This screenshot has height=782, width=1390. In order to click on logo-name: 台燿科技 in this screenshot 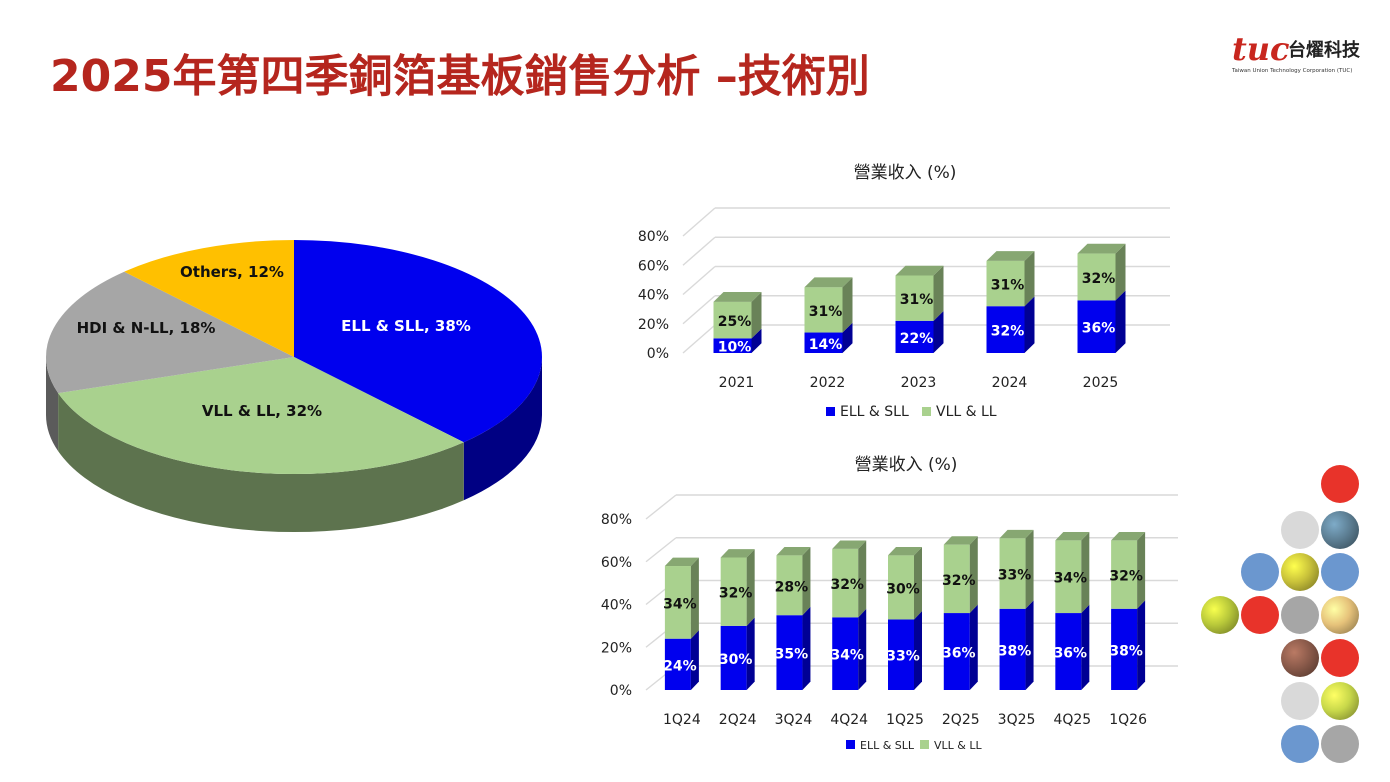, I will do `click(1324, 50)`.